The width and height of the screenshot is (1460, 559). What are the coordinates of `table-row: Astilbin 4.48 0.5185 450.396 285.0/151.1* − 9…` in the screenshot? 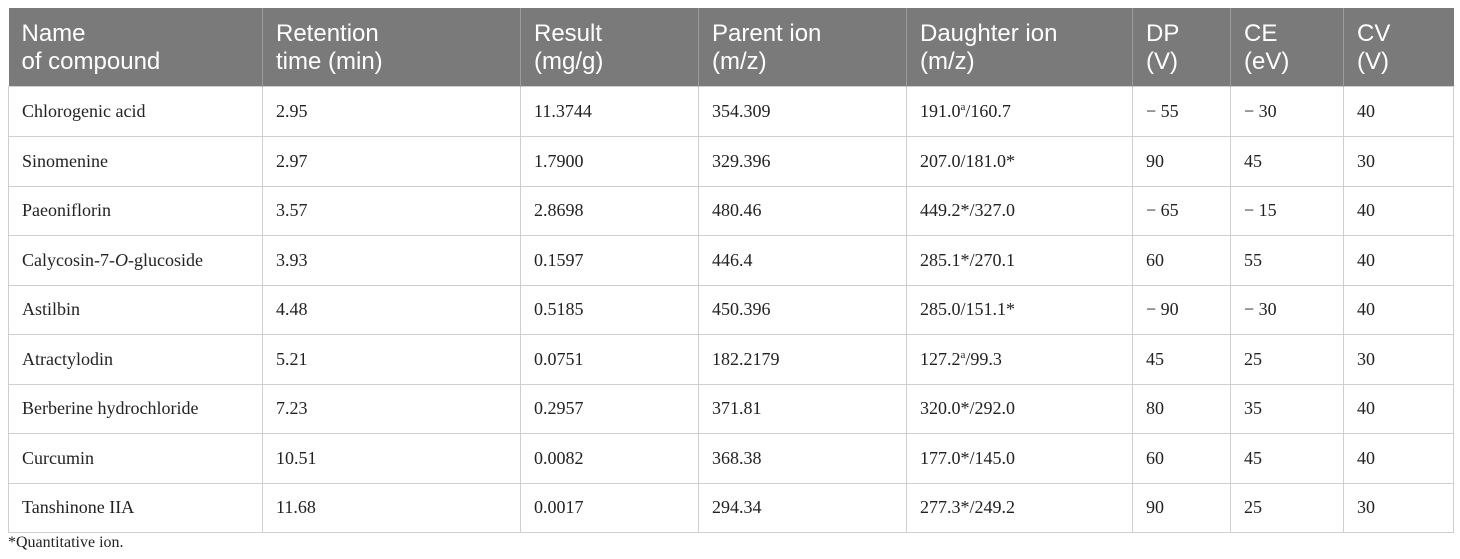 It's located at (731, 309).